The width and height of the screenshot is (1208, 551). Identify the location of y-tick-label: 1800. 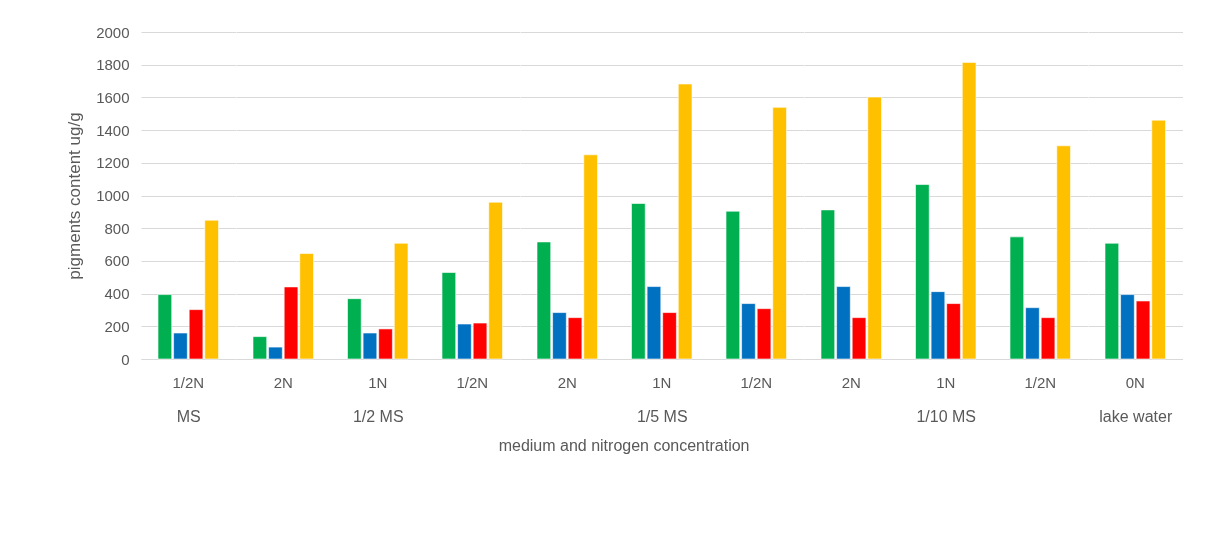
(113, 65).